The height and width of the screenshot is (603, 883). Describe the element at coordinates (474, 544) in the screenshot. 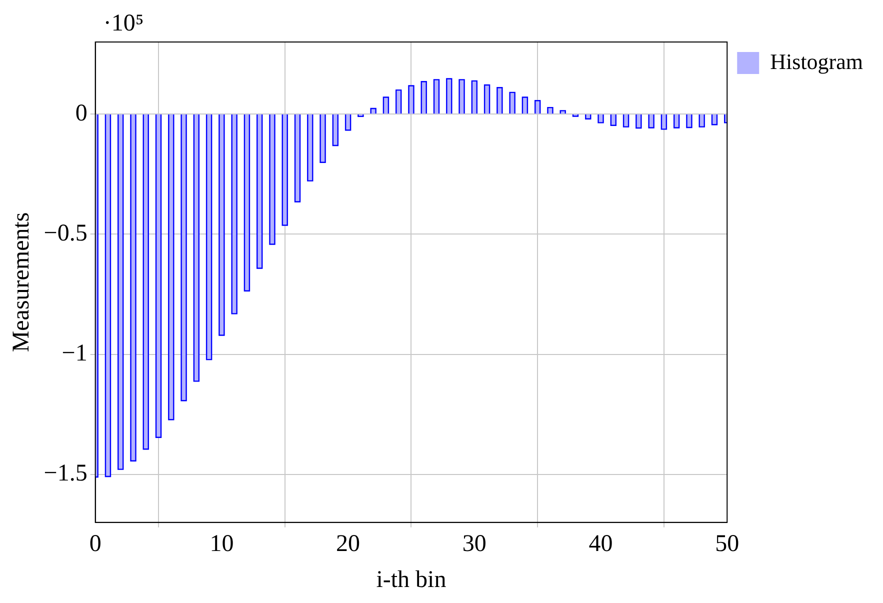

I see `x-tick-label: 30` at that location.